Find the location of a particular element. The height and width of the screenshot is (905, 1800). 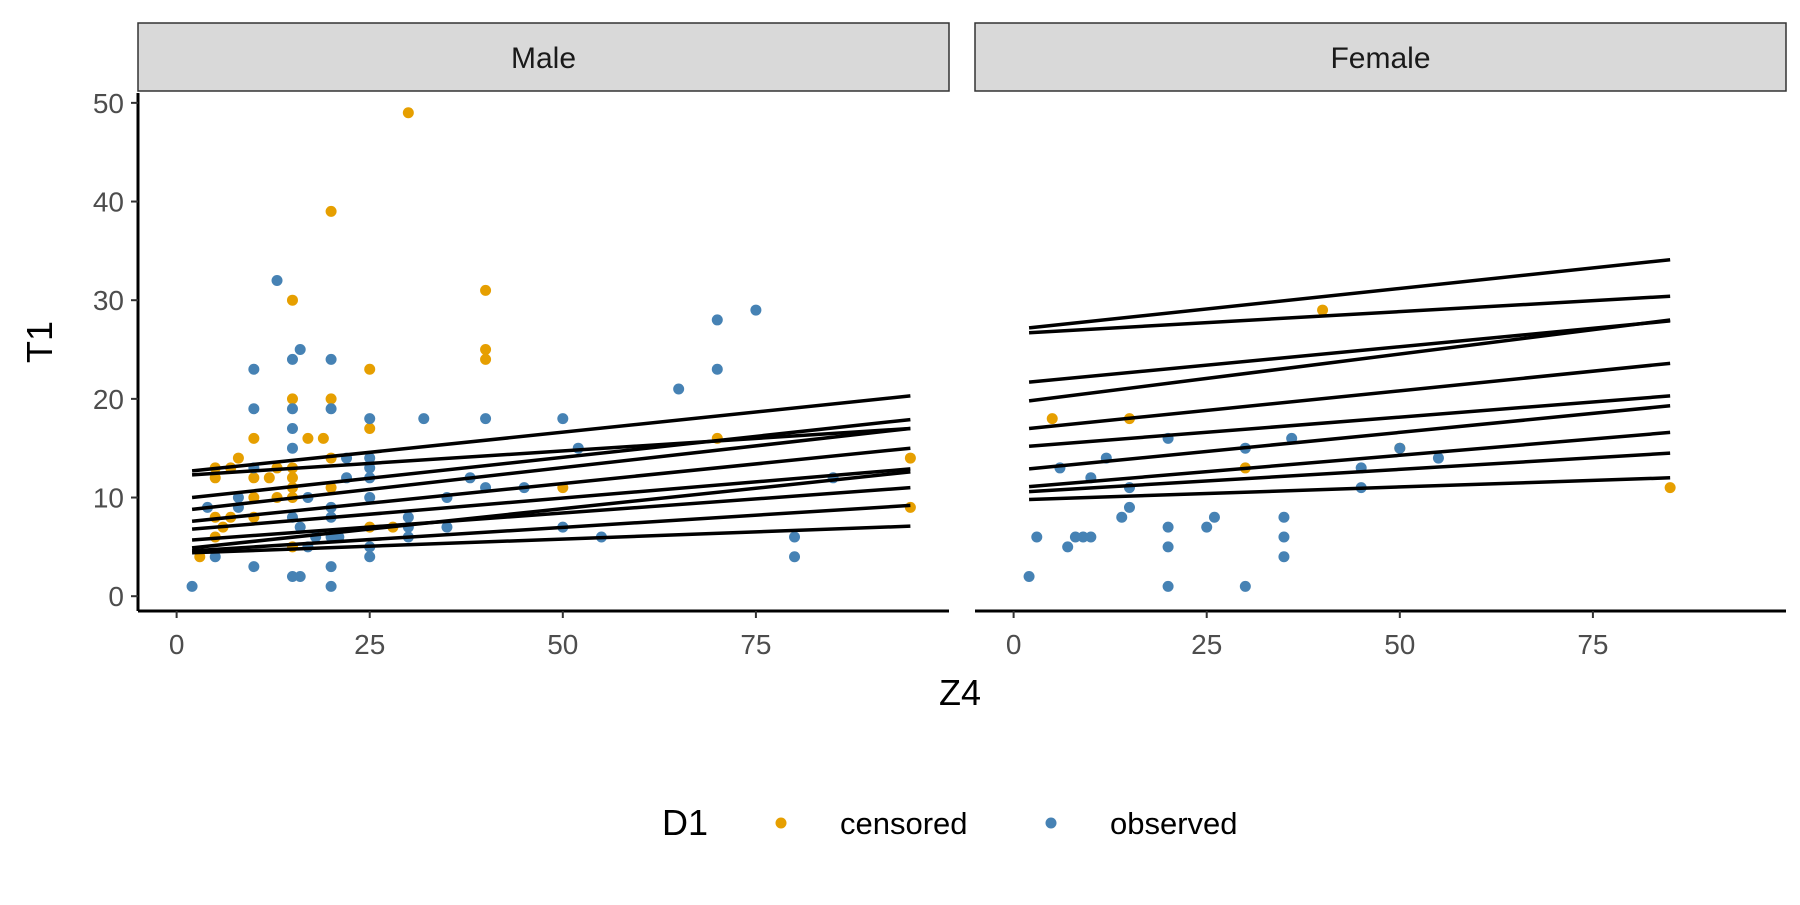

legend-items: censored observed is located at coordinates (1006, 823).